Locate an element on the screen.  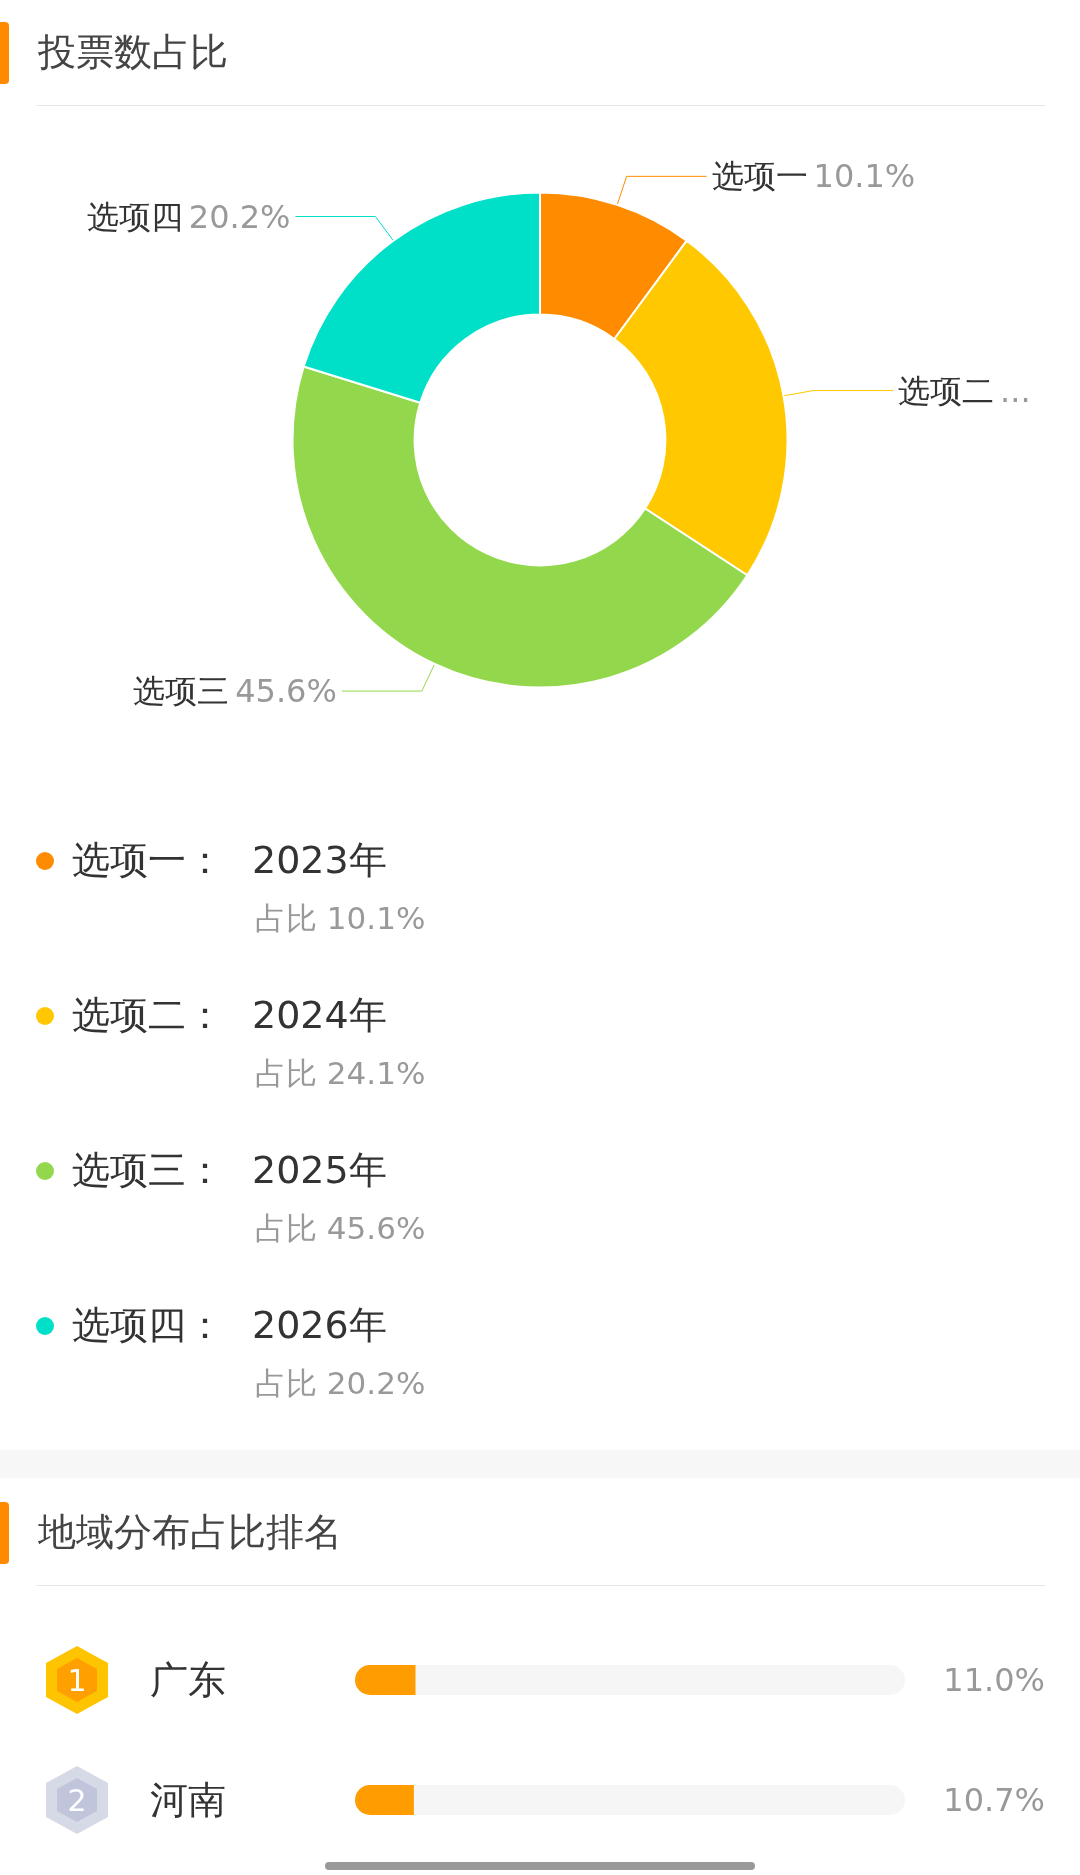
chart-title: 地域分布占比排名 is located at coordinates (190, 1532).